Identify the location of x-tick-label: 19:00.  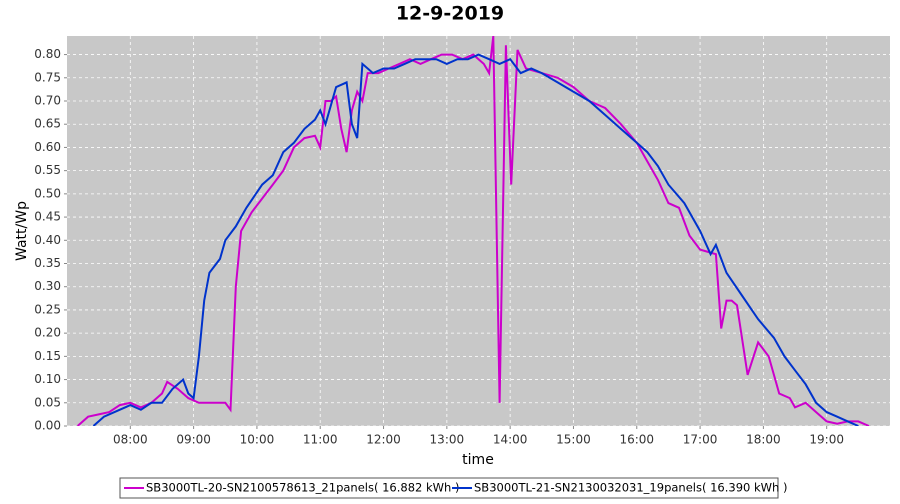
(826, 440).